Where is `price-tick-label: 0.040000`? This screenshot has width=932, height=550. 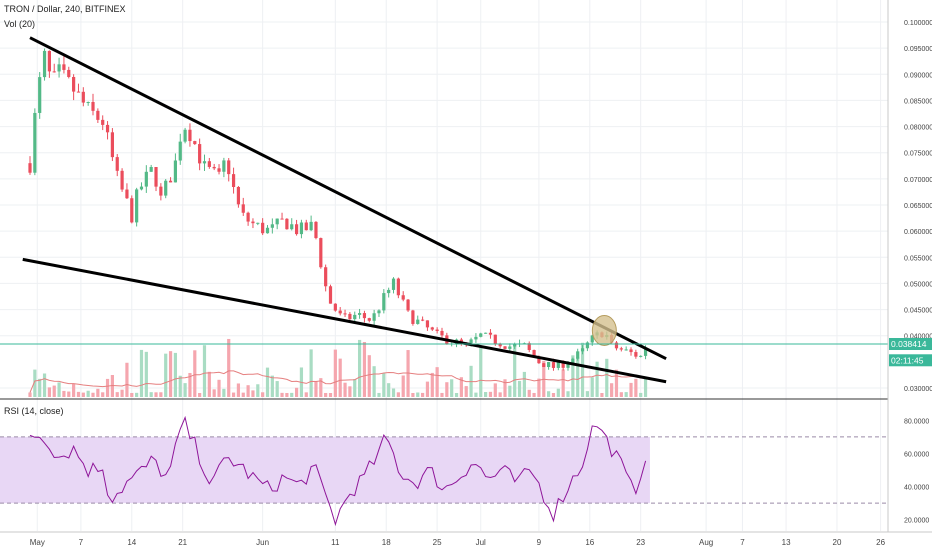 price-tick-label: 0.040000 is located at coordinates (918, 337).